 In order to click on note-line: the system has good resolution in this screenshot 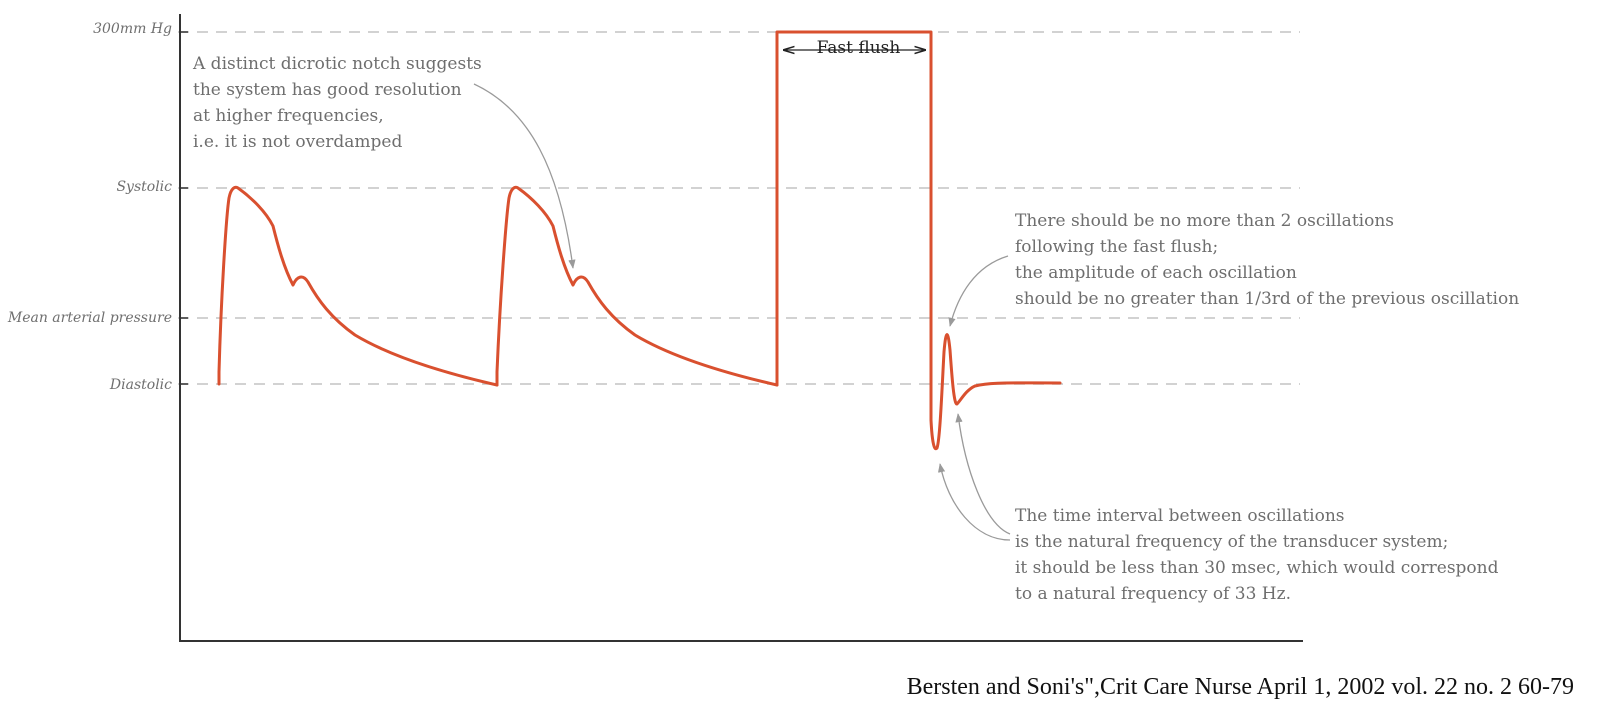, I will do `click(327, 90)`.